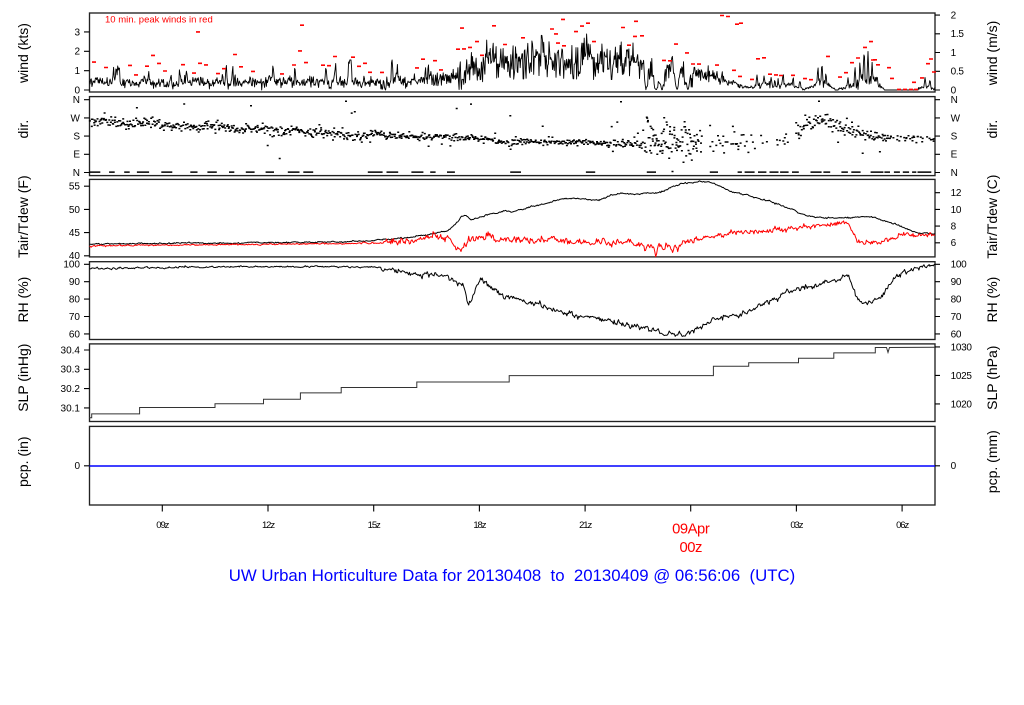 This screenshot has width=1024, height=705. What do you see at coordinates (23, 461) in the screenshot?
I see `svg-text: pcp. (in)` at bounding box center [23, 461].